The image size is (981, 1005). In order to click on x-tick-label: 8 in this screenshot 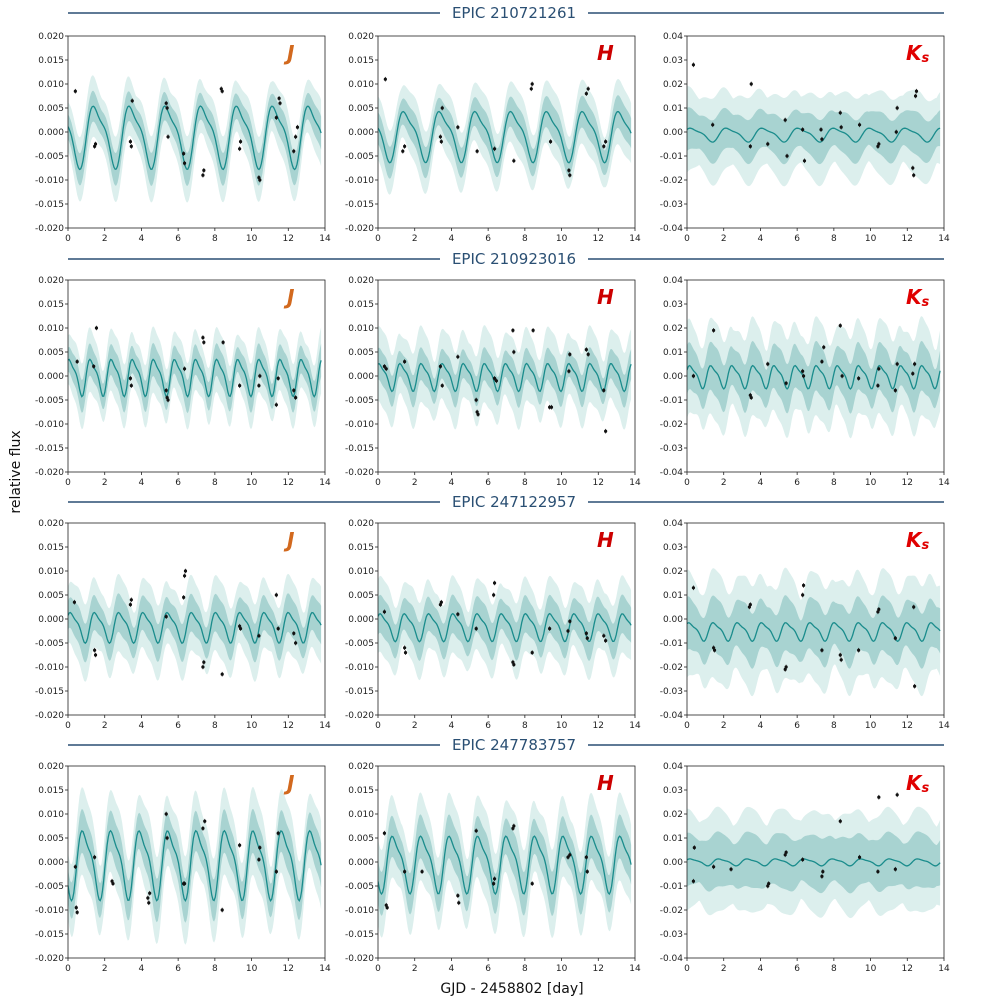, I will do `click(834, 239)`.